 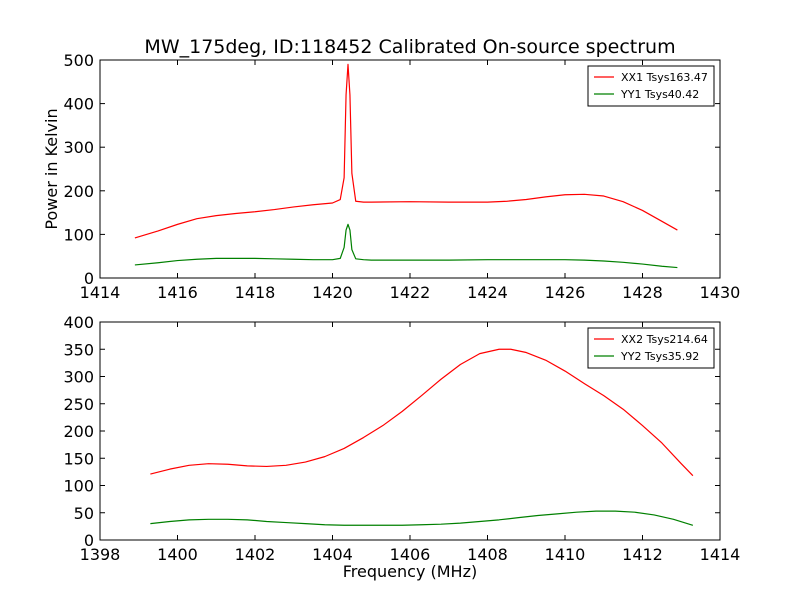 What do you see at coordinates (659, 94) in the screenshot?
I see `panel1-legend-label-2: YY1 Tsys40.42` at bounding box center [659, 94].